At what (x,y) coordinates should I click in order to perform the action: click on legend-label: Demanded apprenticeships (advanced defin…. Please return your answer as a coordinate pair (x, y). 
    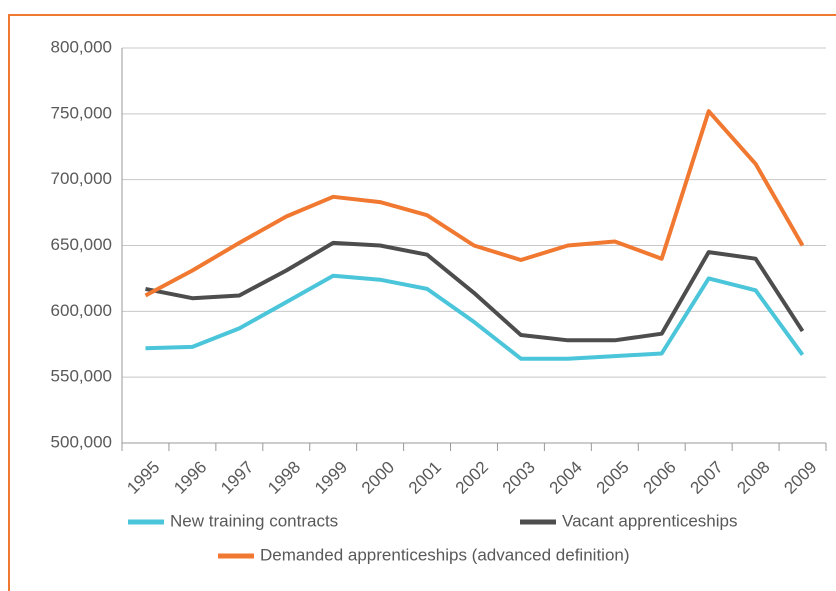
    Looking at the image, I should click on (445, 554).